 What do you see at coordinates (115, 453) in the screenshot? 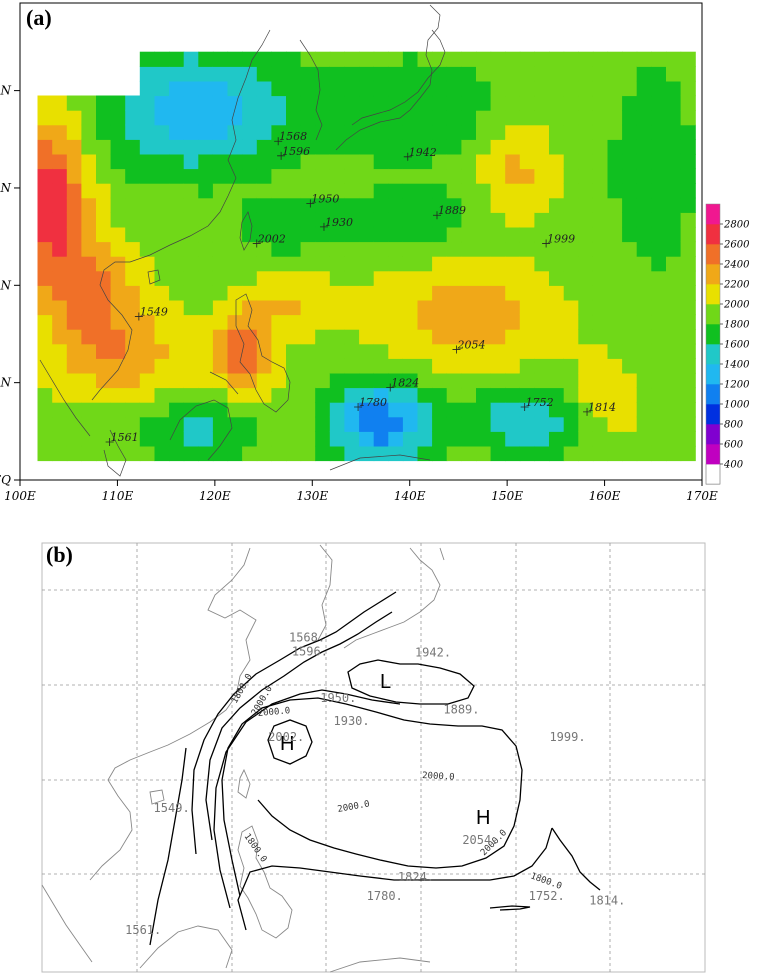
I see `coast-malay-a` at bounding box center [115, 453].